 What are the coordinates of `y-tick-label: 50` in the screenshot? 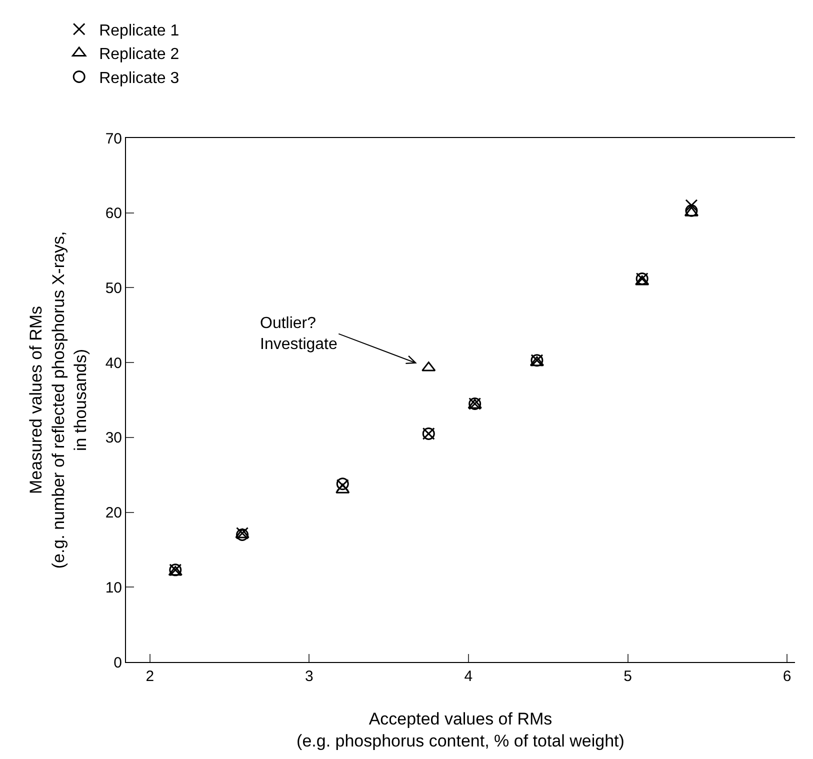 It's located at (113, 288).